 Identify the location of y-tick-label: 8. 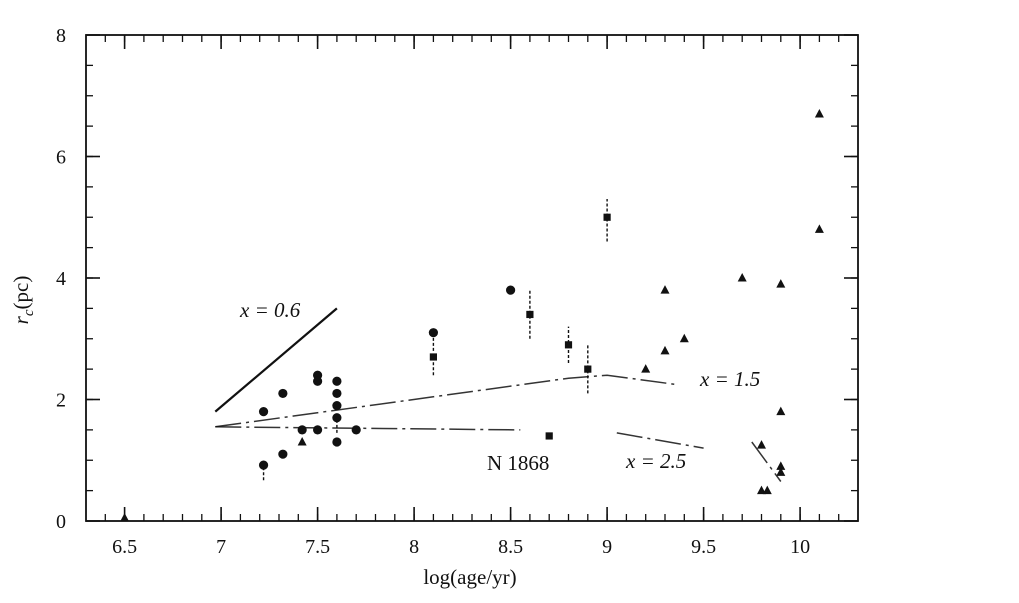
(61, 36).